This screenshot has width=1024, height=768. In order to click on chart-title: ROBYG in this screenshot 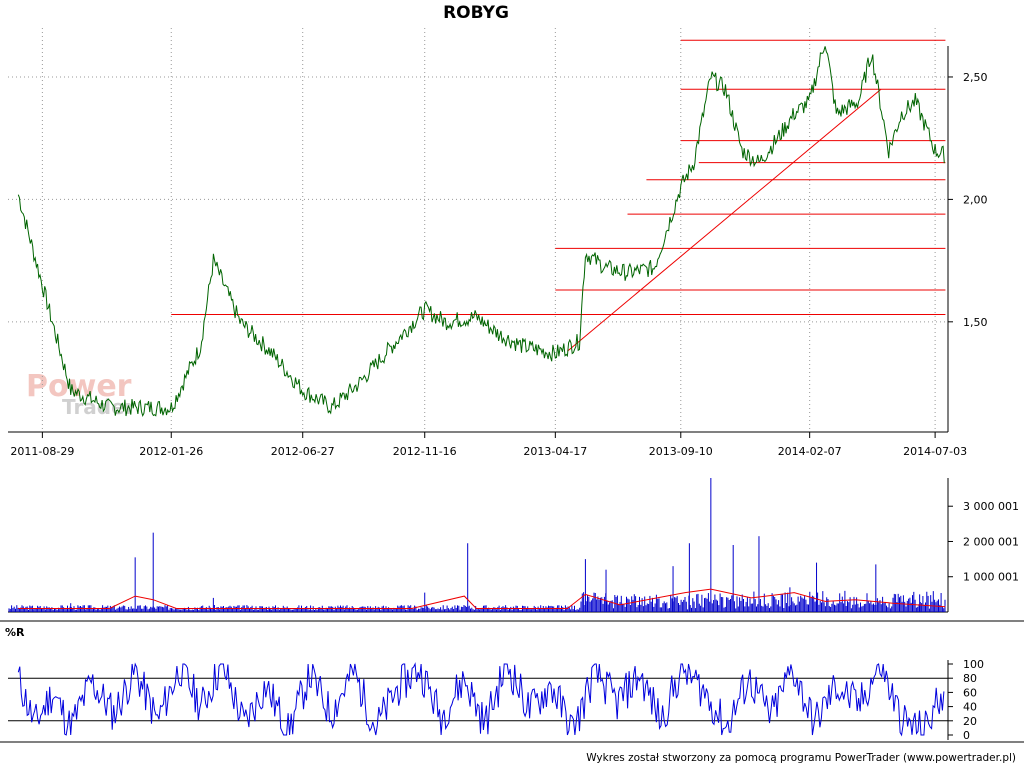, I will do `click(476, 13)`.